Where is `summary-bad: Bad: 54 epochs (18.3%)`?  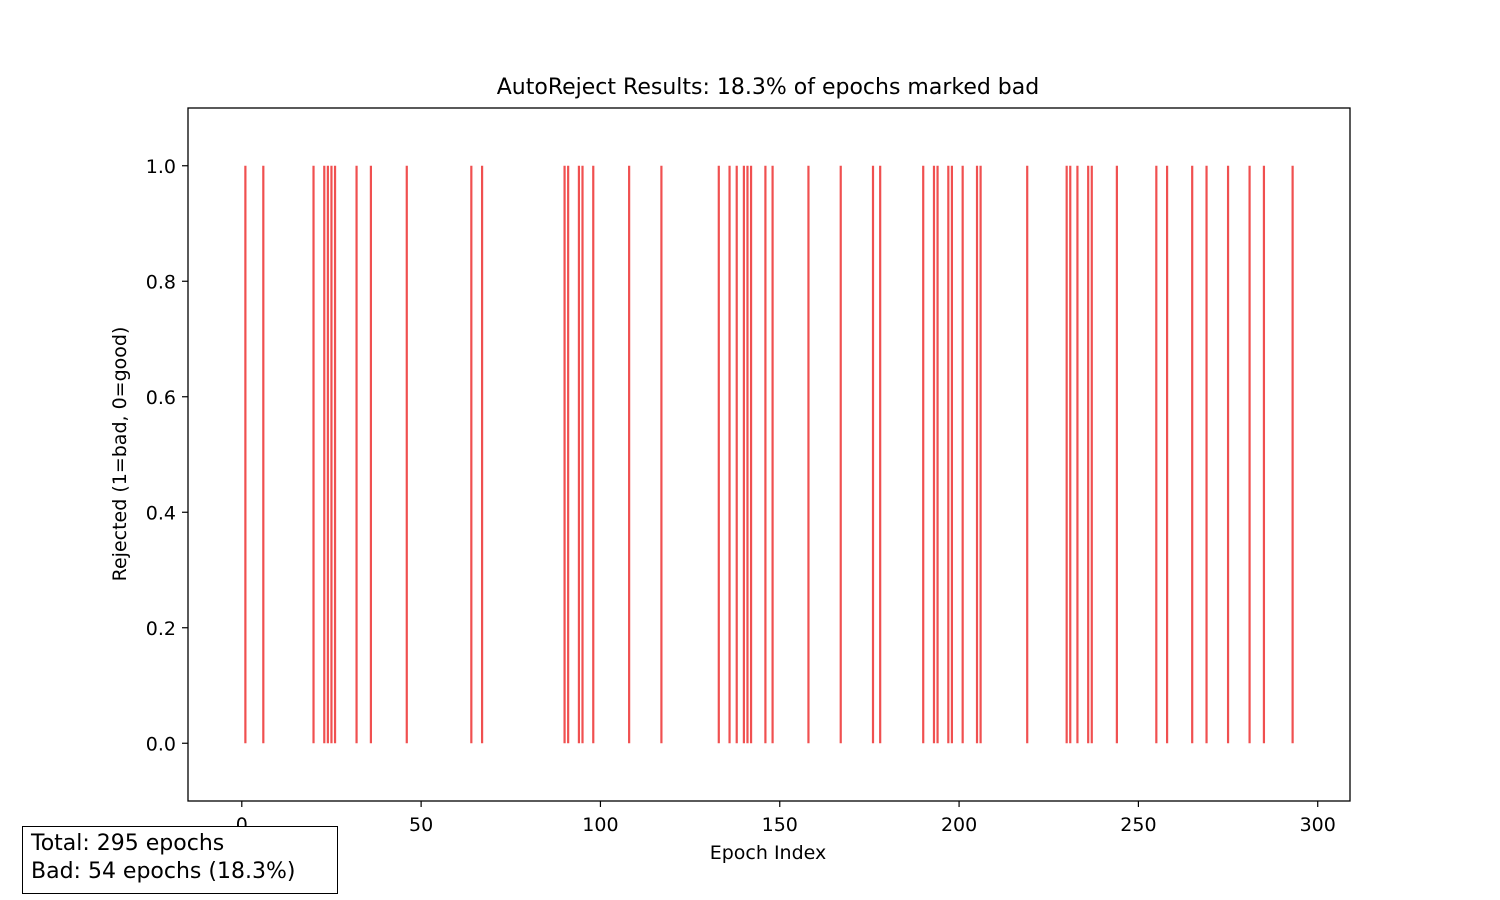
summary-bad: Bad: 54 epochs (18.3%) is located at coordinates (163, 871).